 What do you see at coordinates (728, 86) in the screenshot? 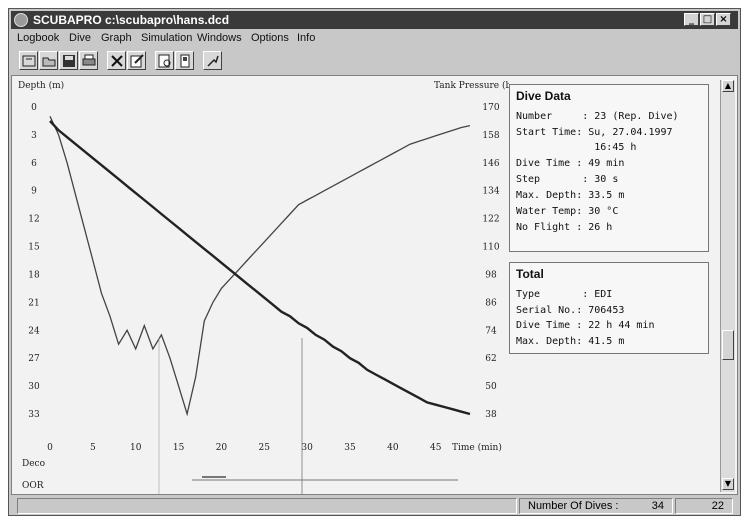
I see `scroll-up-arrow-icon: ▲` at bounding box center [728, 86].